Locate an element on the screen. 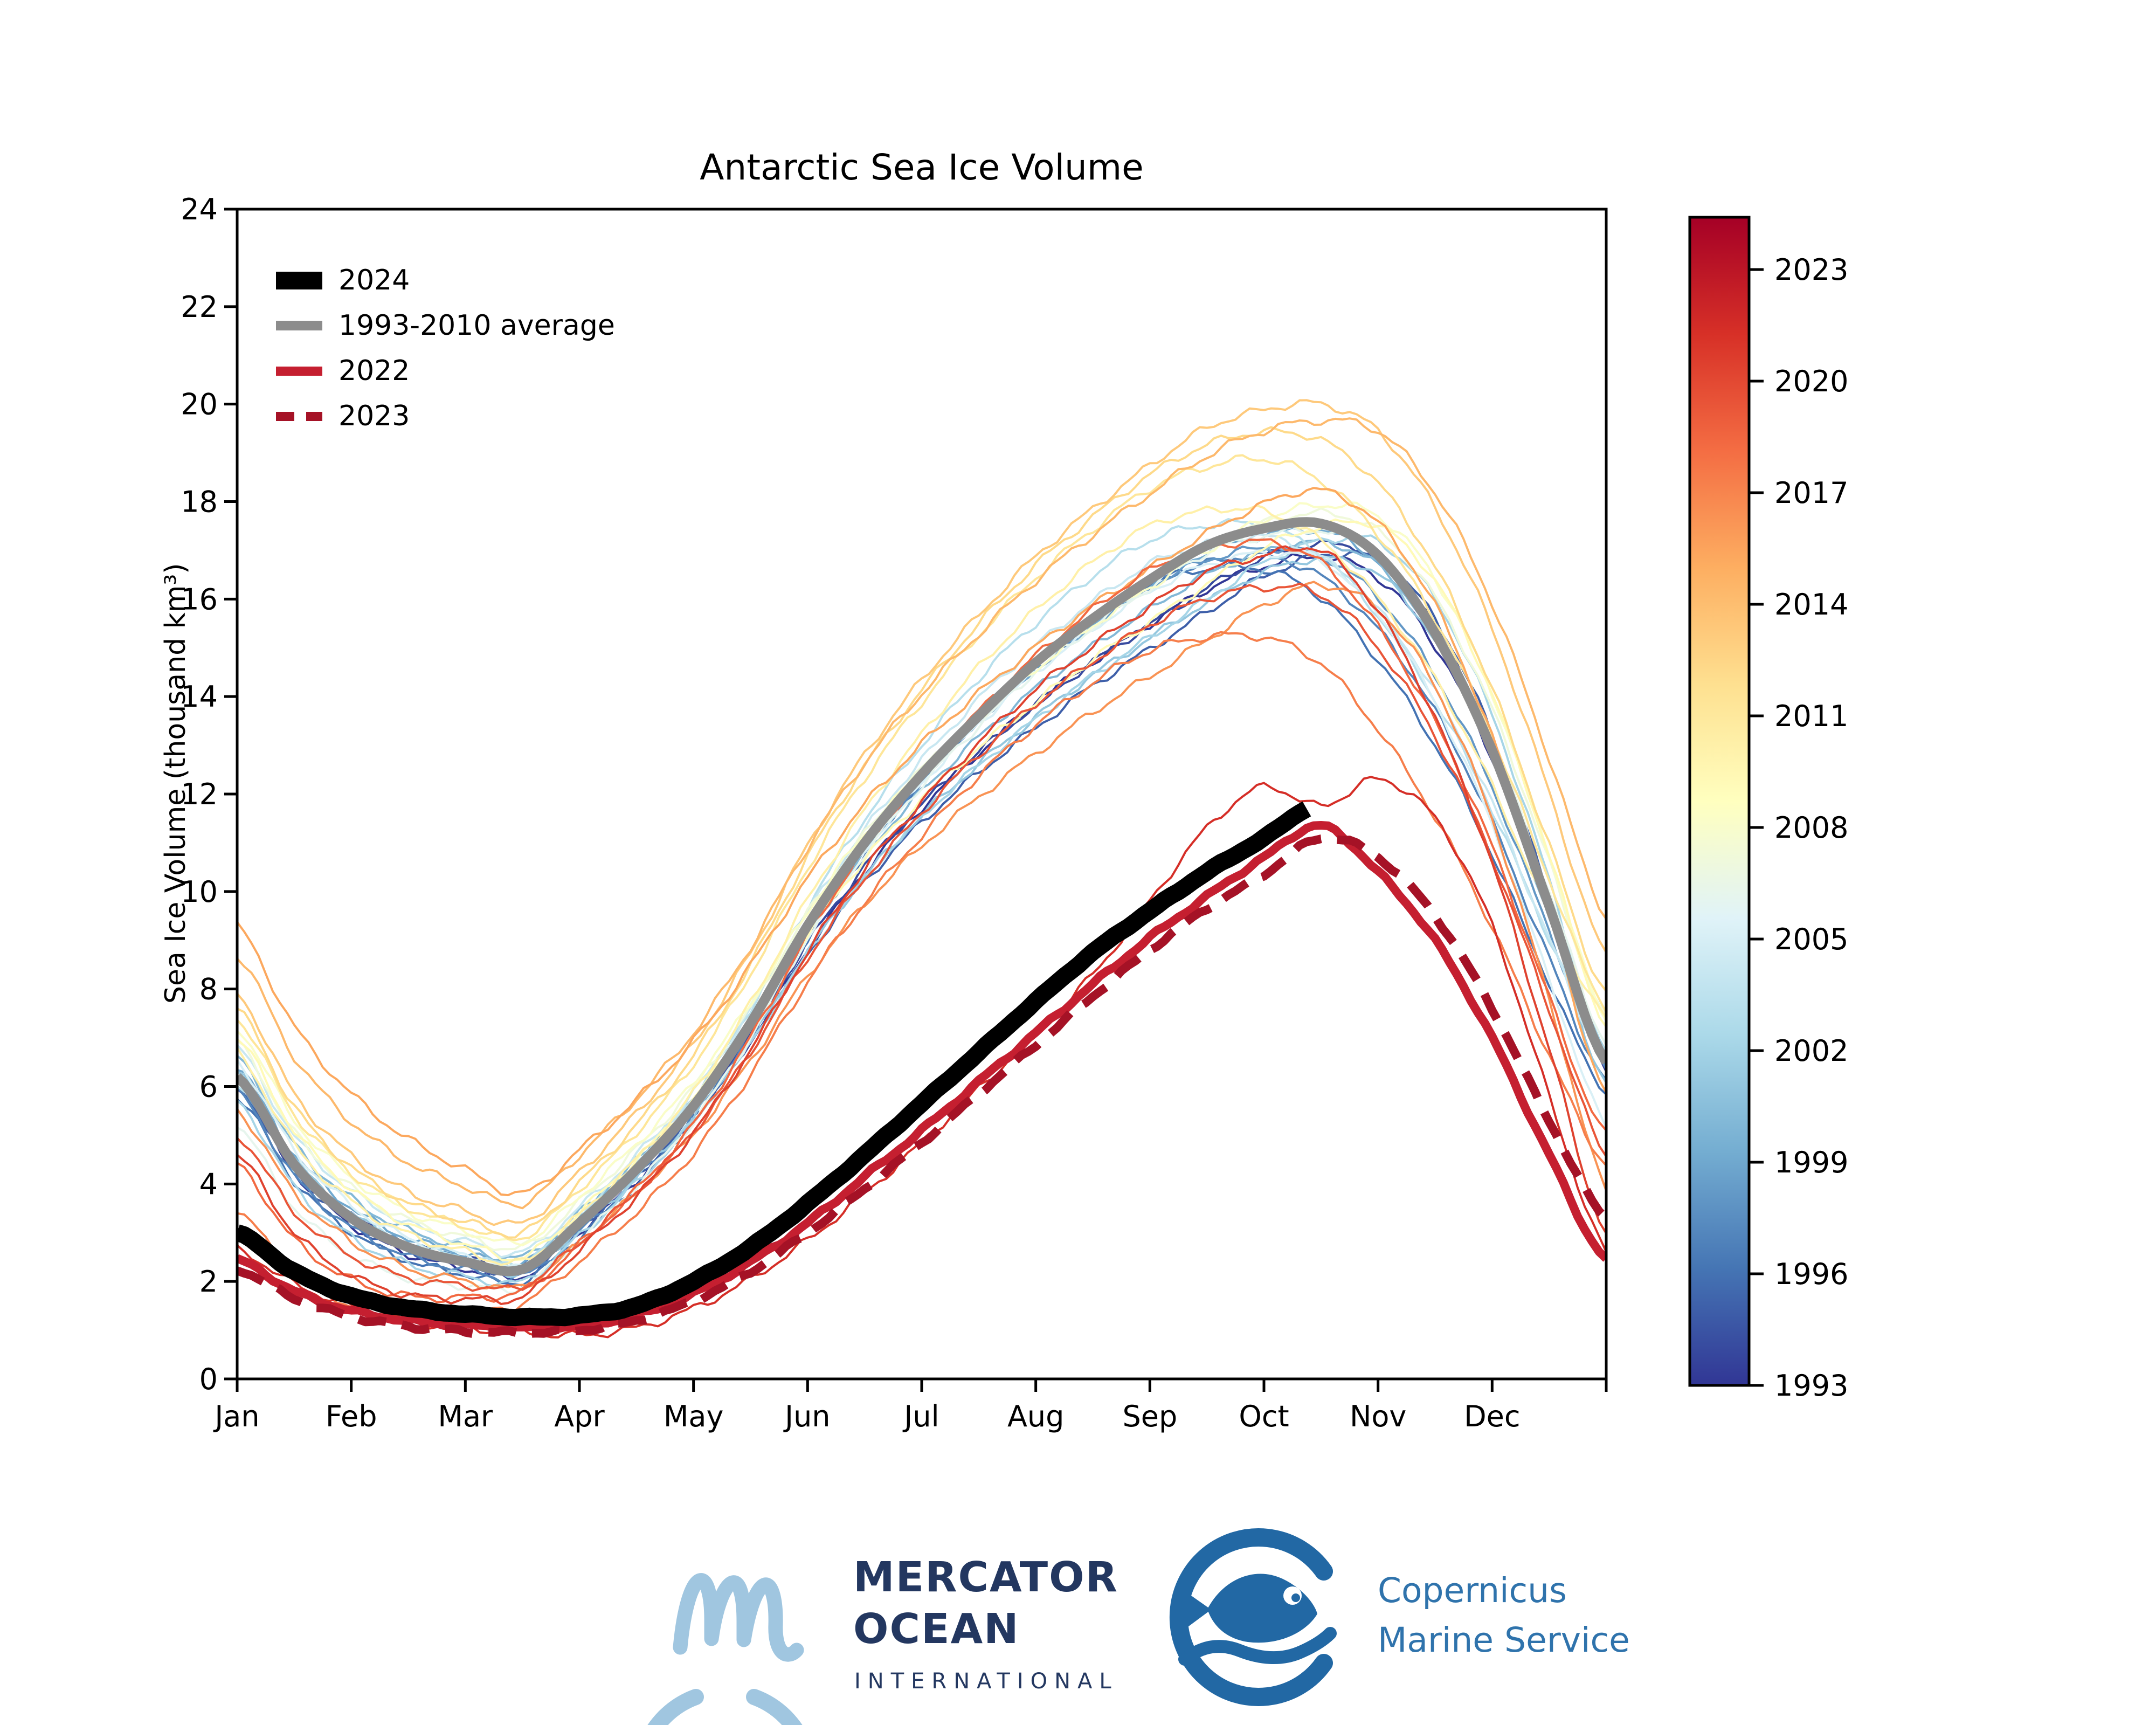 The height and width of the screenshot is (1725, 2156). legend-swatch-2024 is located at coordinates (299, 280).